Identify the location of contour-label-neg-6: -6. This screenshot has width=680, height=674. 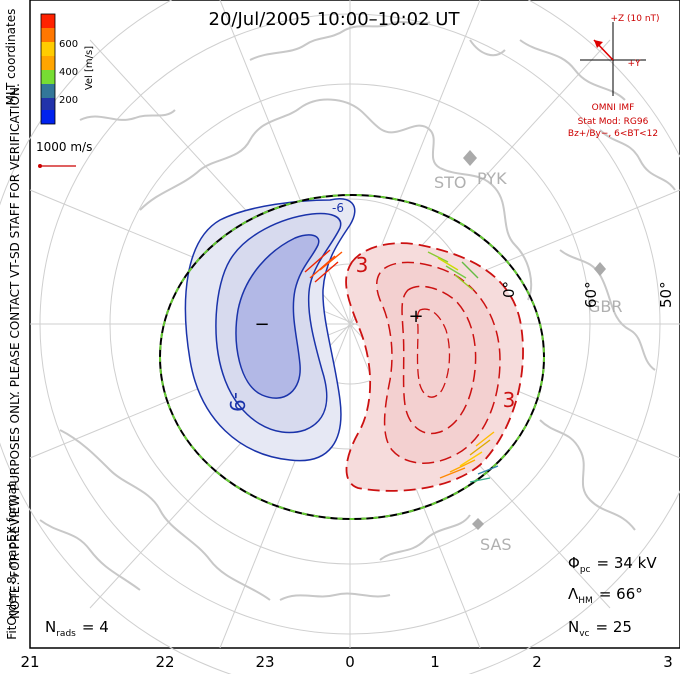
(338, 208).